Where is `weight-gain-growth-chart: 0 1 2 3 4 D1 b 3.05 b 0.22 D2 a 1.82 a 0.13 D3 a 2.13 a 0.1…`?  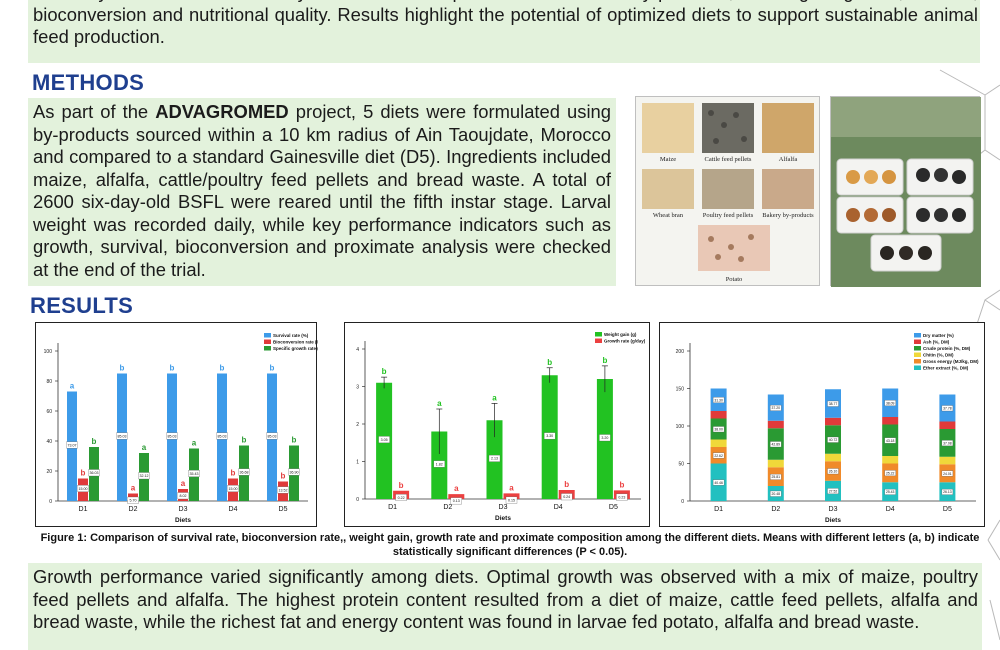
weight-gain-growth-chart: 0 1 2 3 4 D1 b 3.05 b 0.22 D2 a 1.82 a 0.13 D3 a 2.13 a 0.1… is located at coordinates (497, 424).